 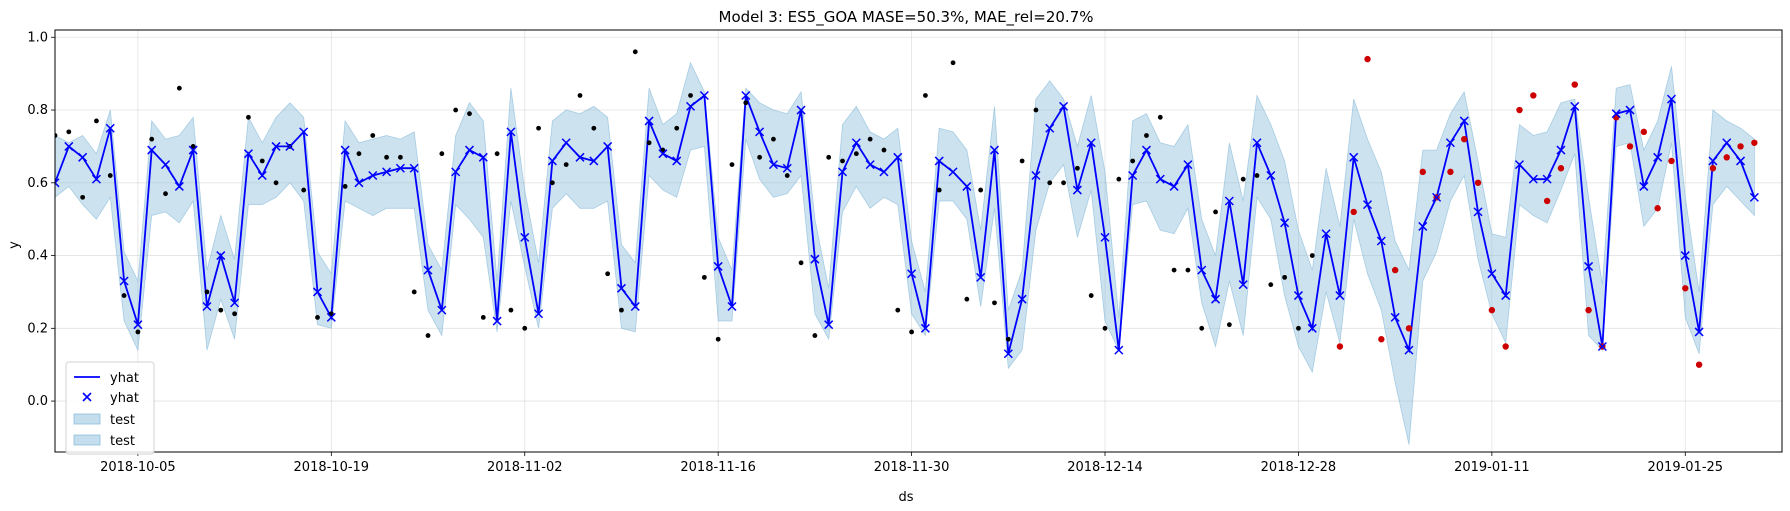 What do you see at coordinates (124, 398) in the screenshot?
I see `legend-label-yhat-marker: yhat` at bounding box center [124, 398].